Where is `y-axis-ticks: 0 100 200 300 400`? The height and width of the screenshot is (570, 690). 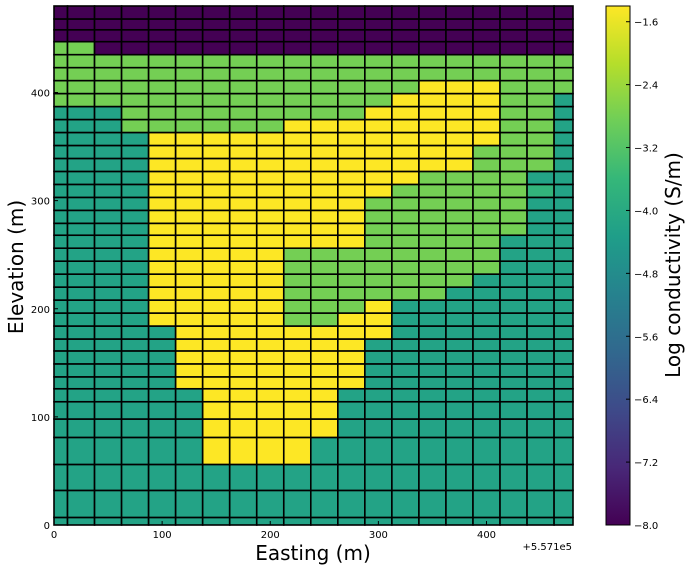 y-axis-ticks: 0 100 200 300 400 is located at coordinates (44, 310).